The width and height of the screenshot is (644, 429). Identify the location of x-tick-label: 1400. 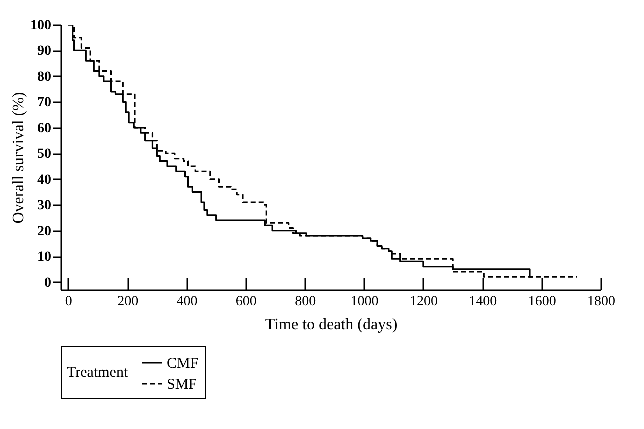
(483, 302).